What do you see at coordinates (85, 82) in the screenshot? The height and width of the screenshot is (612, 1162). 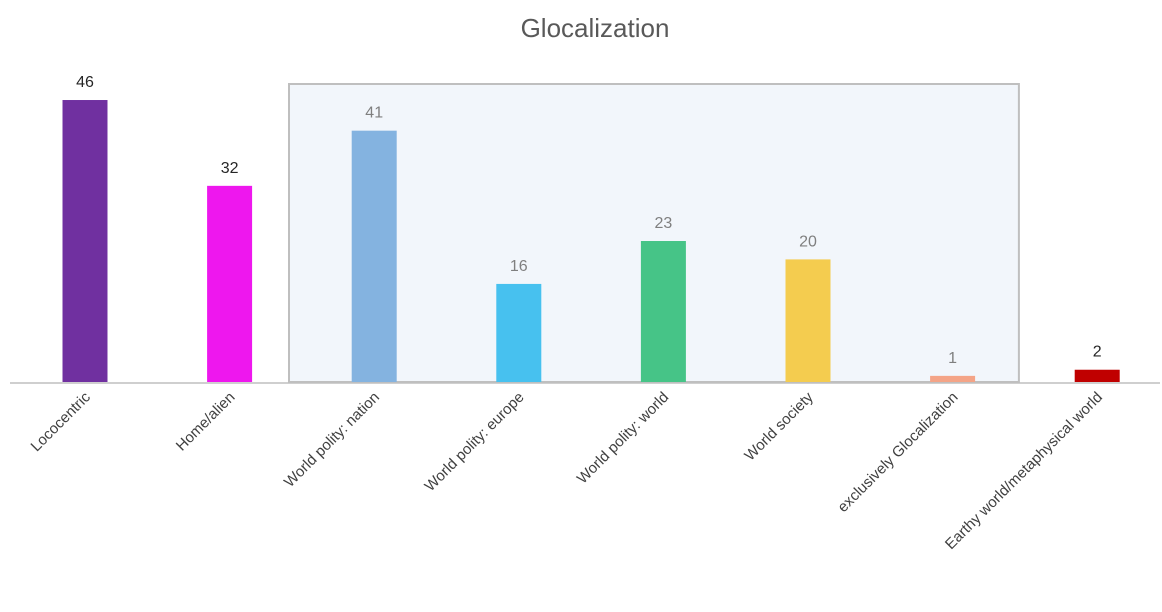 I see `value-label-1: 46` at bounding box center [85, 82].